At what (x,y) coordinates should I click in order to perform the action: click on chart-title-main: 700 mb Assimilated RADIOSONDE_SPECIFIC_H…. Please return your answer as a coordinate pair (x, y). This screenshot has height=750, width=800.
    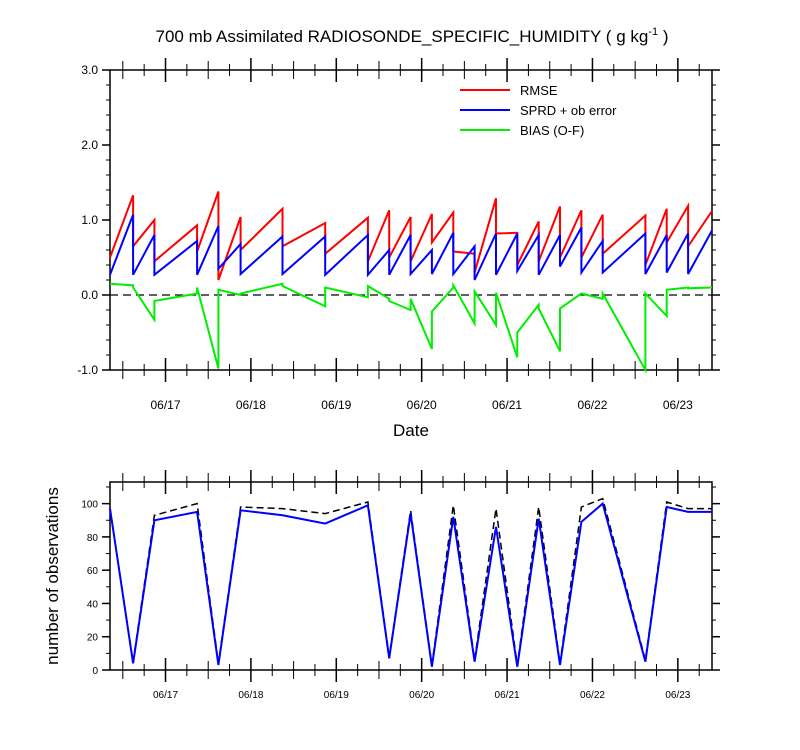
    Looking at the image, I should click on (402, 36).